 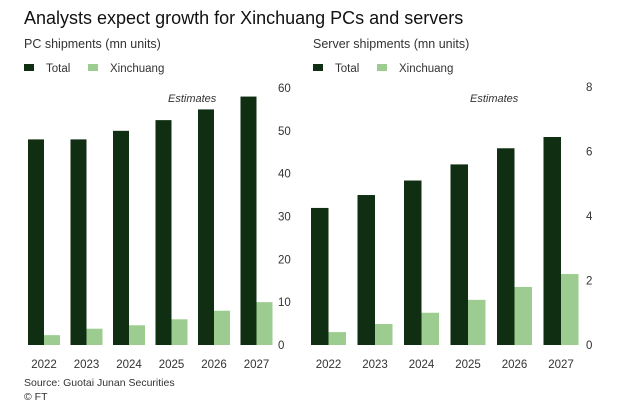 I want to click on y-tick-label: 2, so click(x=589, y=282).